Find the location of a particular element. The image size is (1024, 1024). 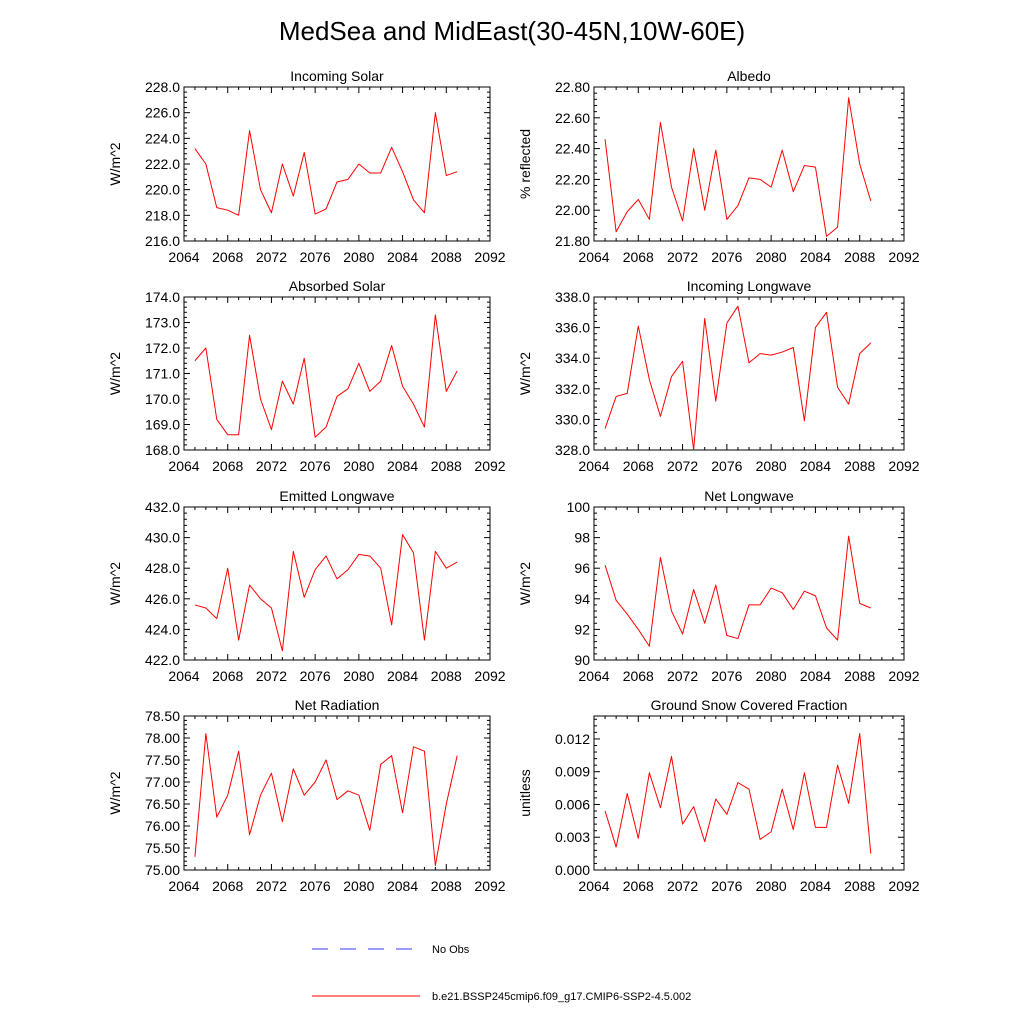

x-tick-label-albedo: 2088 is located at coordinates (859, 257).